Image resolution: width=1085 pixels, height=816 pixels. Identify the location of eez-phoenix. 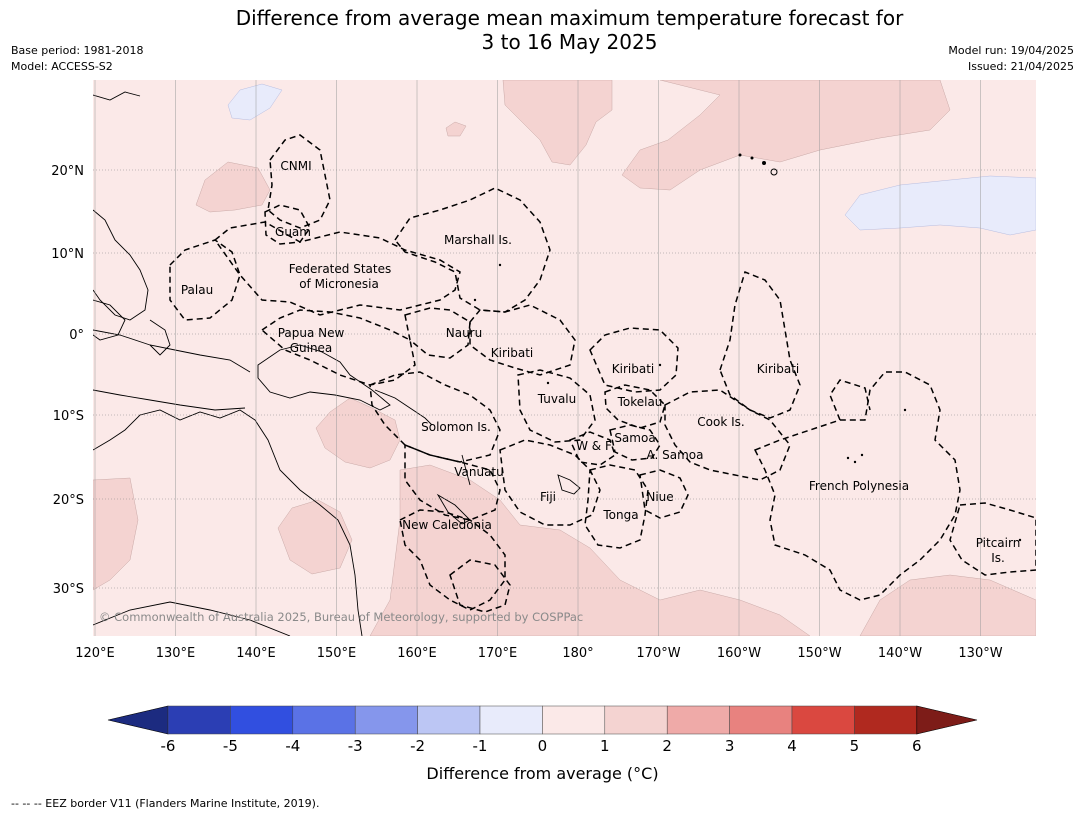
(850, 400).